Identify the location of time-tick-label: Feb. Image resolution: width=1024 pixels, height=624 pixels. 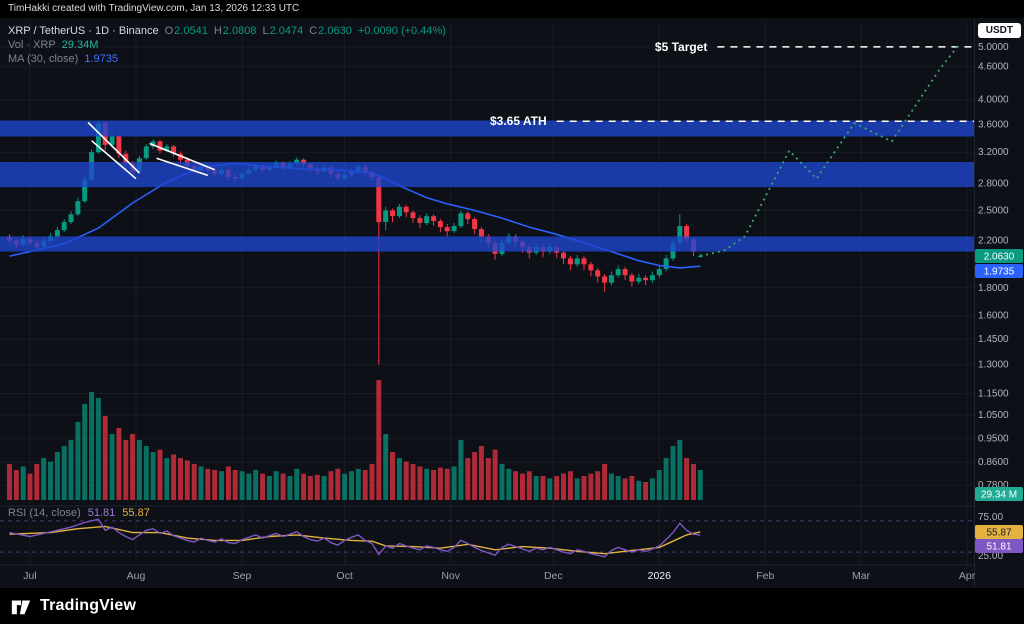
(765, 576).